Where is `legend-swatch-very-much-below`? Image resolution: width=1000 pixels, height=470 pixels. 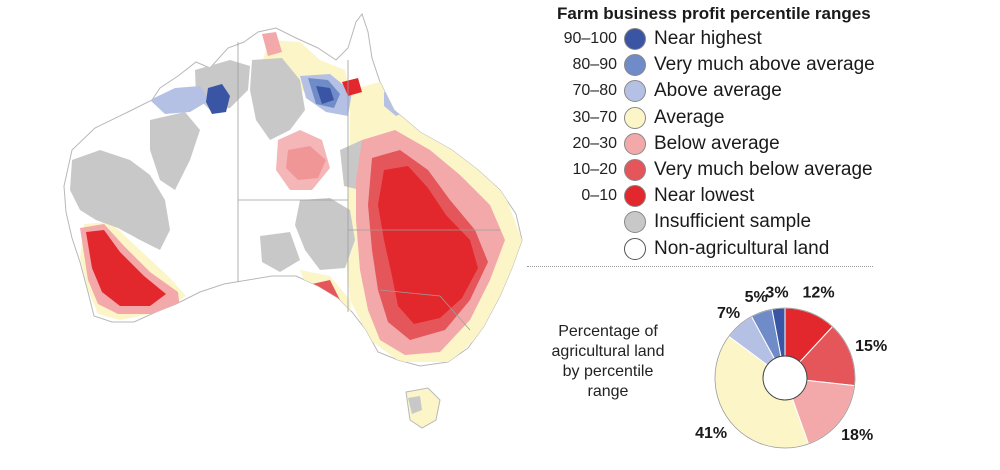
legend-swatch-very-much-below is located at coordinates (635, 170).